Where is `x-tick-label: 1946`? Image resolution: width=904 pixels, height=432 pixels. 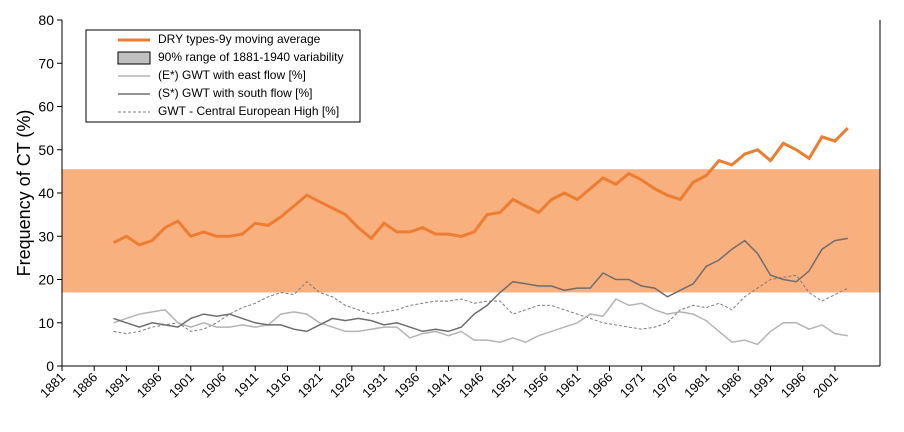 x-tick-label: 1946 is located at coordinates (471, 385).